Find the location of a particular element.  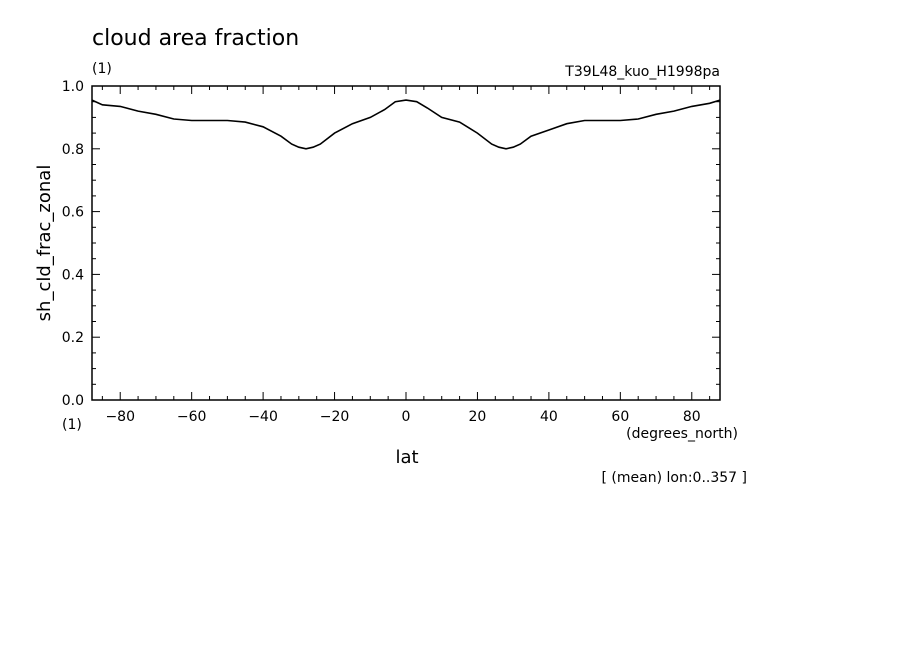

x-tick-label: 60 is located at coordinates (620, 417).